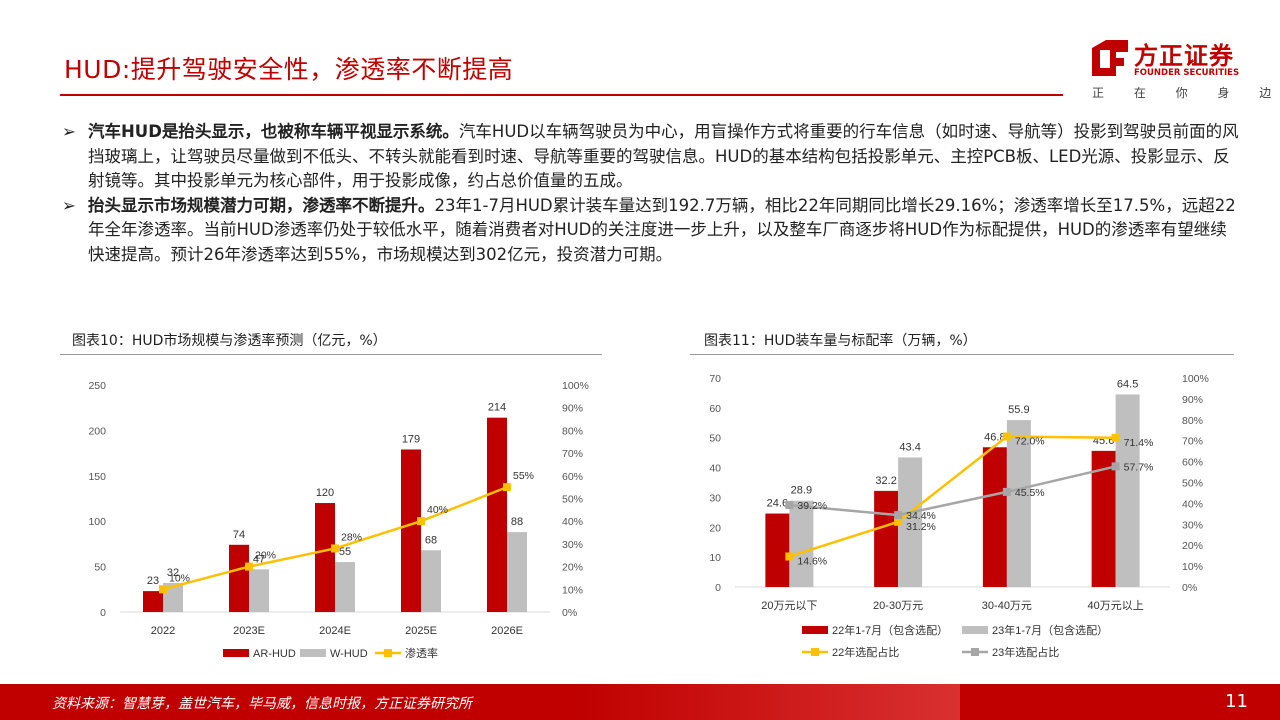  What do you see at coordinates (885, 481) in the screenshot?
I see `chart2-bar-label: 32.2` at bounding box center [885, 481].